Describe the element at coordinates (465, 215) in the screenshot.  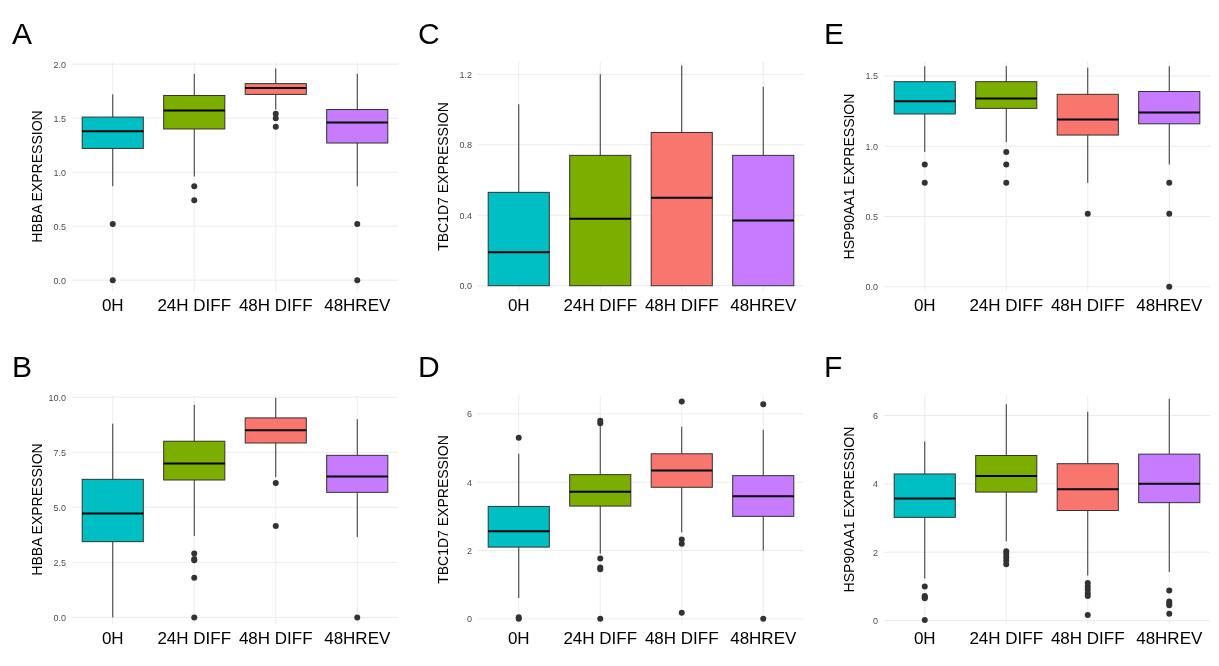
I see `y-tick-label: 0.4` at that location.